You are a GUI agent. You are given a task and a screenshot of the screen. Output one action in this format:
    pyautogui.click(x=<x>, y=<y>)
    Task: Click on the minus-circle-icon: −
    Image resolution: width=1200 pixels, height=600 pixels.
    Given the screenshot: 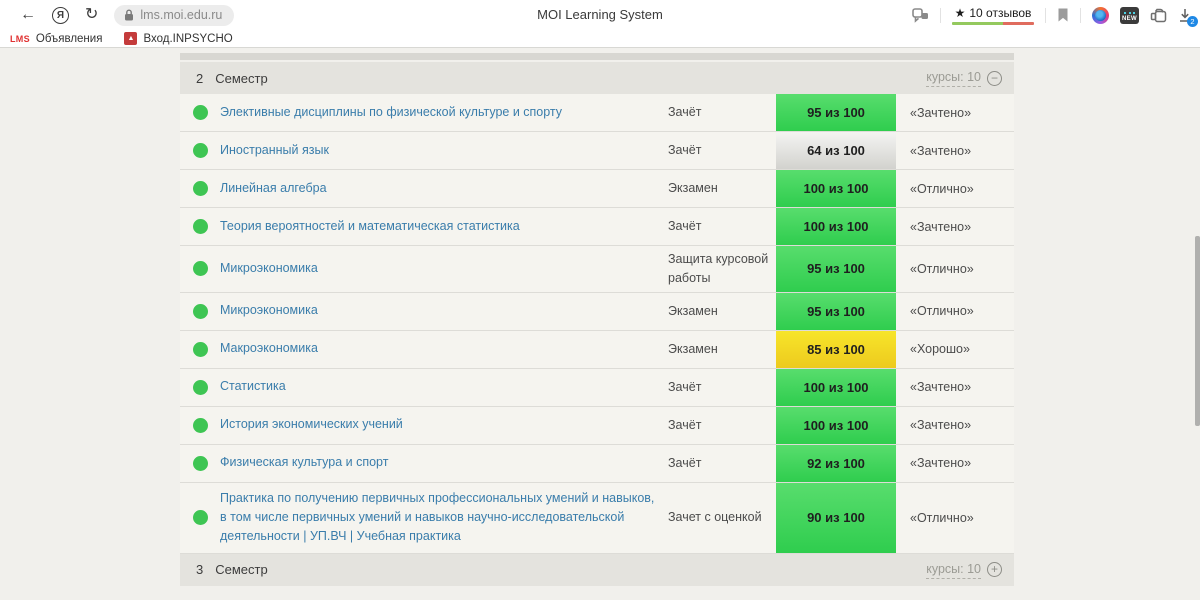 What is the action you would take?
    pyautogui.click(x=994, y=78)
    